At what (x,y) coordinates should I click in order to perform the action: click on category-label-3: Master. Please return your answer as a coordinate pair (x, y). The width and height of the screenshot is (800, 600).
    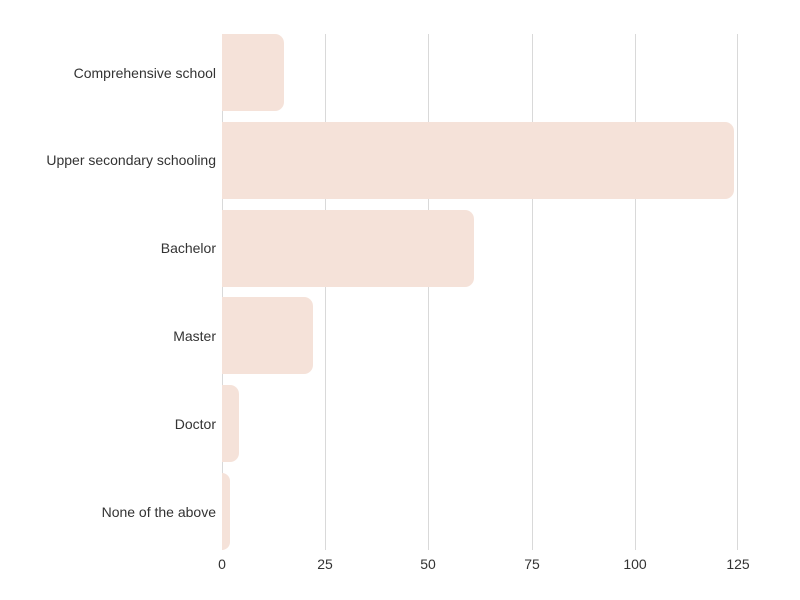
    Looking at the image, I should click on (194, 336).